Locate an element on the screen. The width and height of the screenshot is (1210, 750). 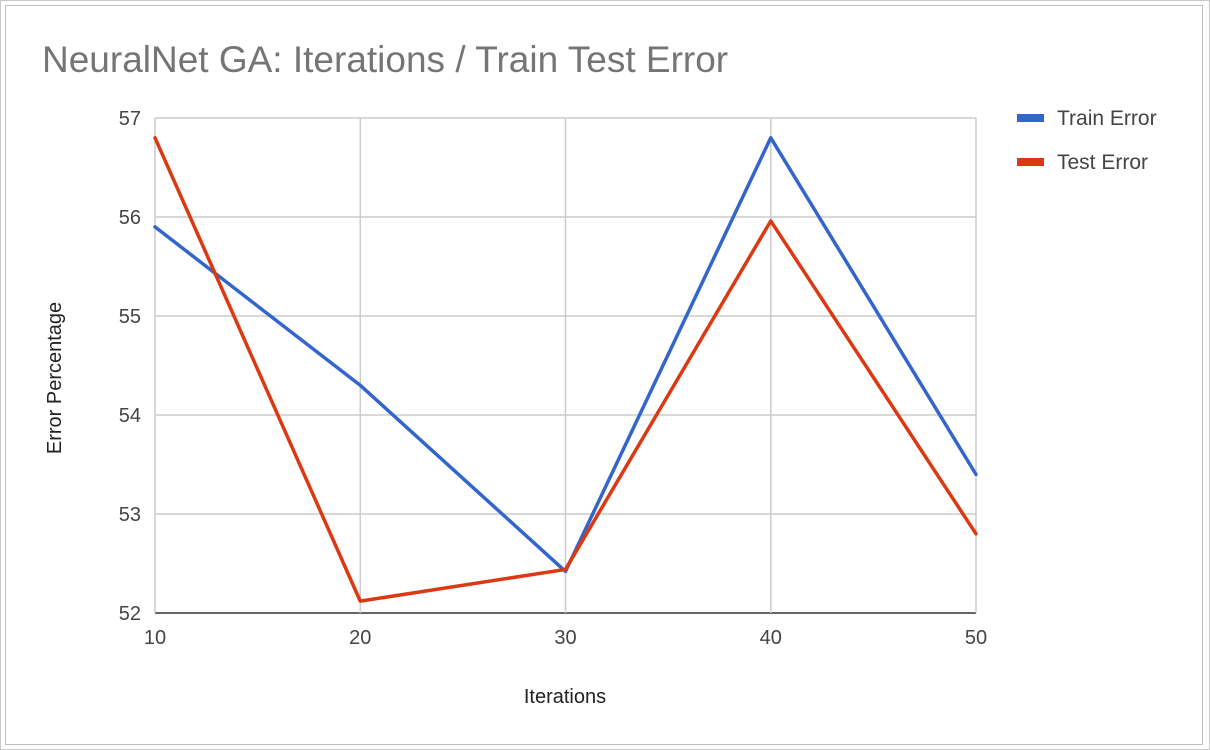
legend-label: Test Error is located at coordinates (1102, 162).